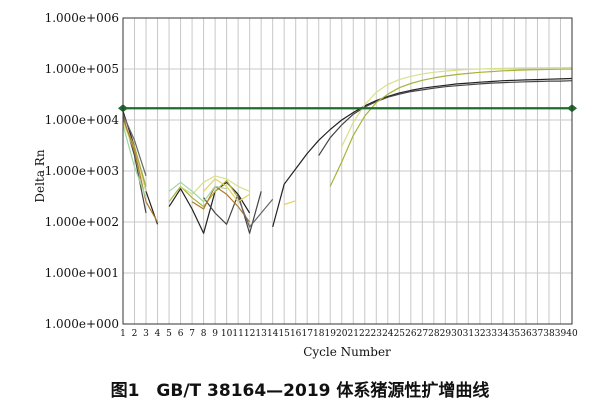 Image resolution: width=600 pixels, height=410 pixels. What do you see at coordinates (549, 334) in the screenshot?
I see `x-tick-label: 38` at bounding box center [549, 334].